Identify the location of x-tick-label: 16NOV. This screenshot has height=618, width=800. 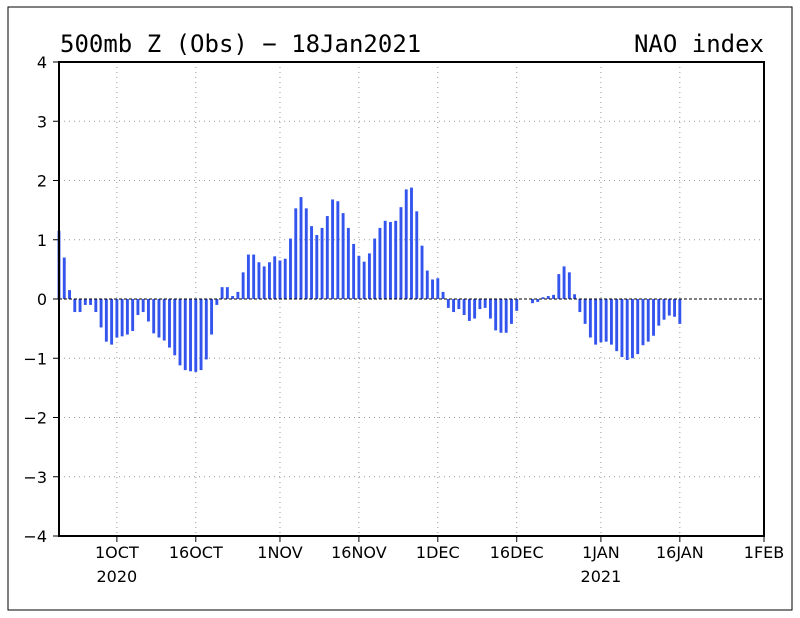
(359, 552).